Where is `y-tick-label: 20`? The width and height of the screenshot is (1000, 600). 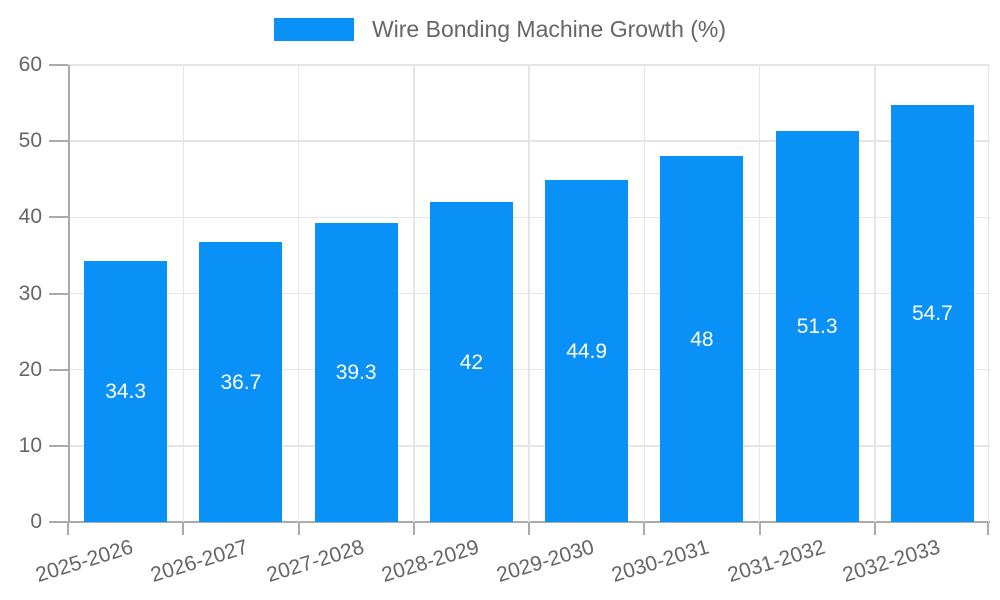
y-tick-label: 20 is located at coordinates (30, 369).